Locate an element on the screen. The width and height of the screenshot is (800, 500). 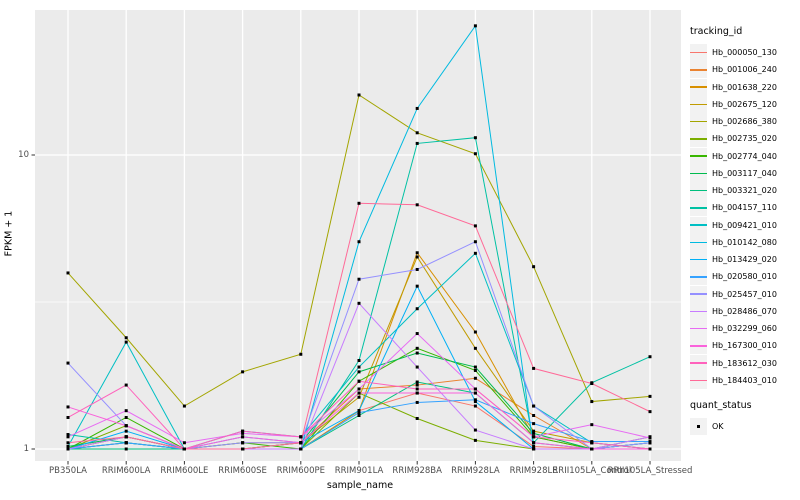
legend-items-quant: OK is located at coordinates (745, 427).